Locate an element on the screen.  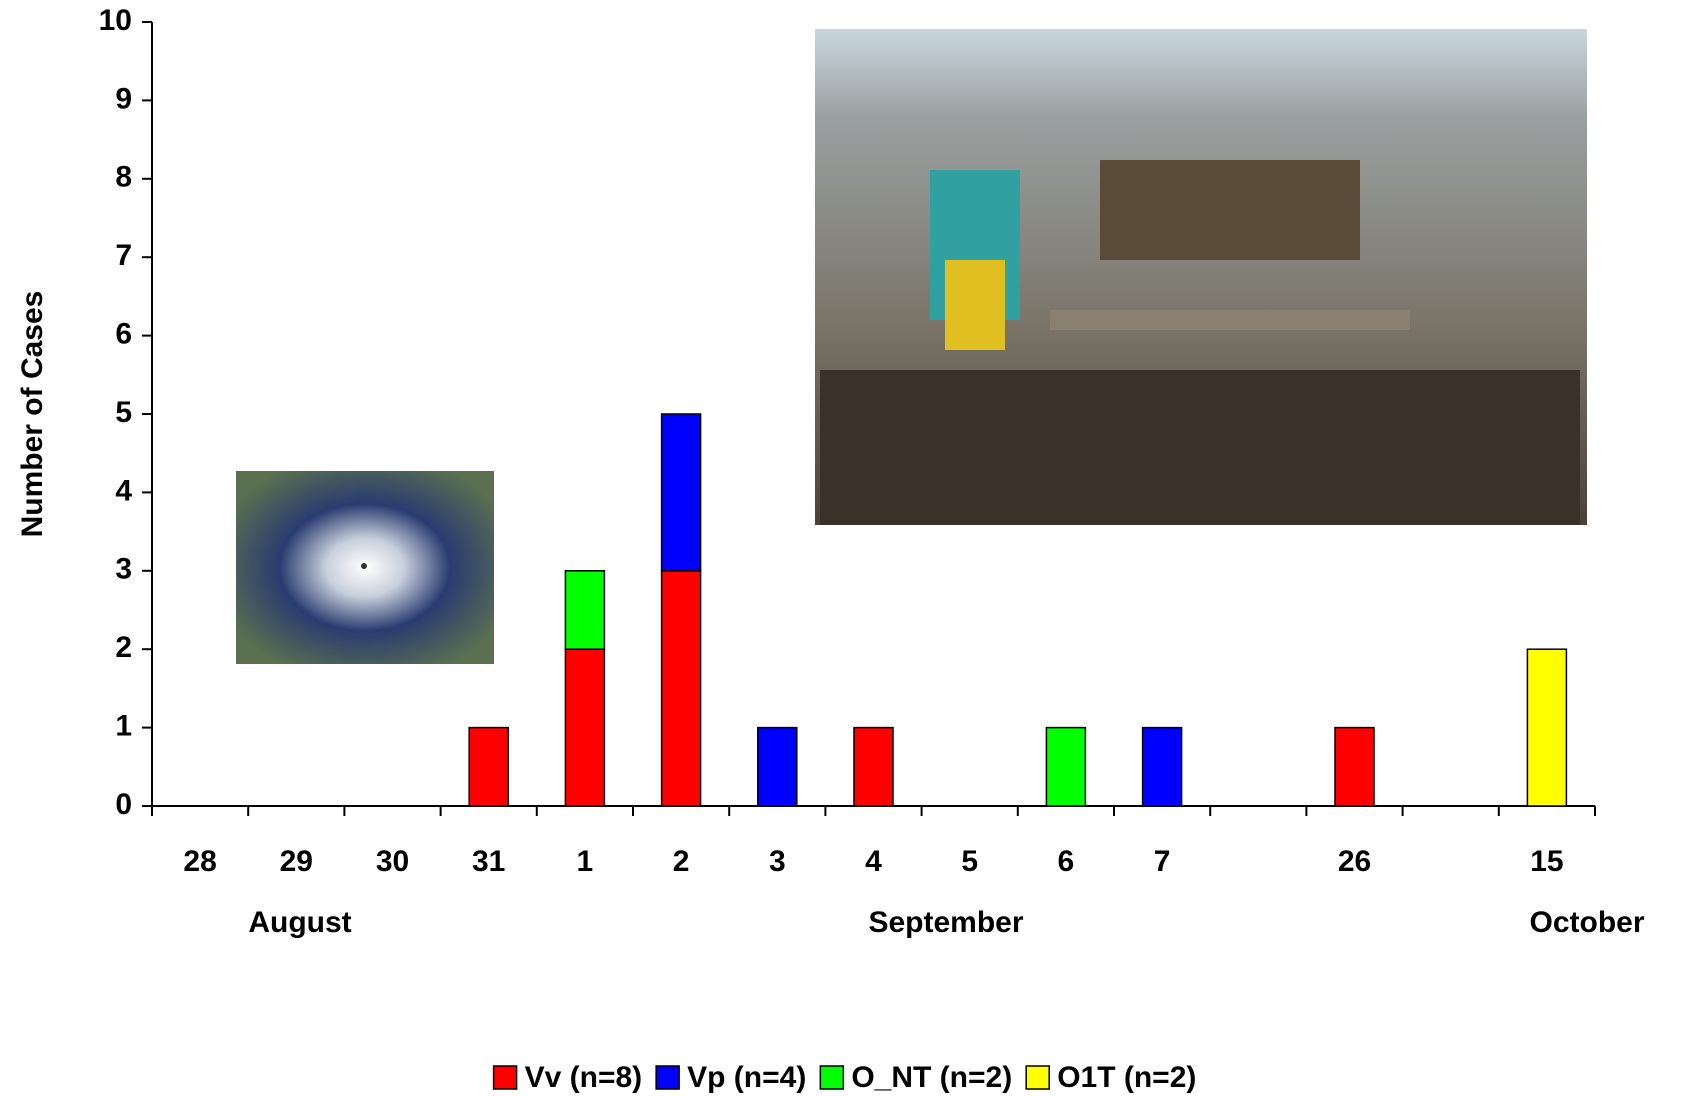
y-tick-label: 3 is located at coordinates (123, 569).